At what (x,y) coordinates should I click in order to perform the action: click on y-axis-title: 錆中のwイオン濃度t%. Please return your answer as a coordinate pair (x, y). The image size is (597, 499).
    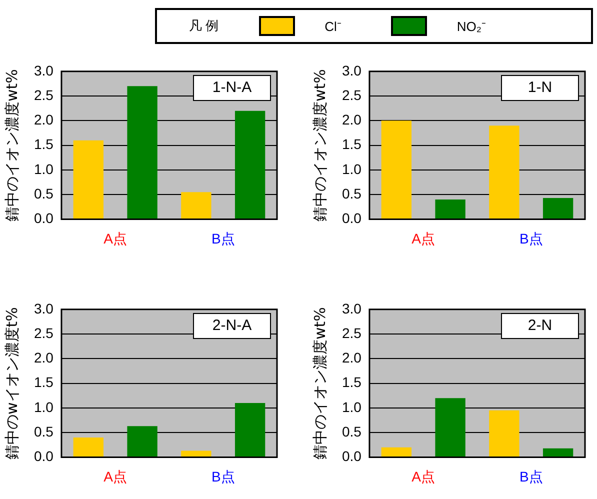
    Looking at the image, I should click on (11, 383).